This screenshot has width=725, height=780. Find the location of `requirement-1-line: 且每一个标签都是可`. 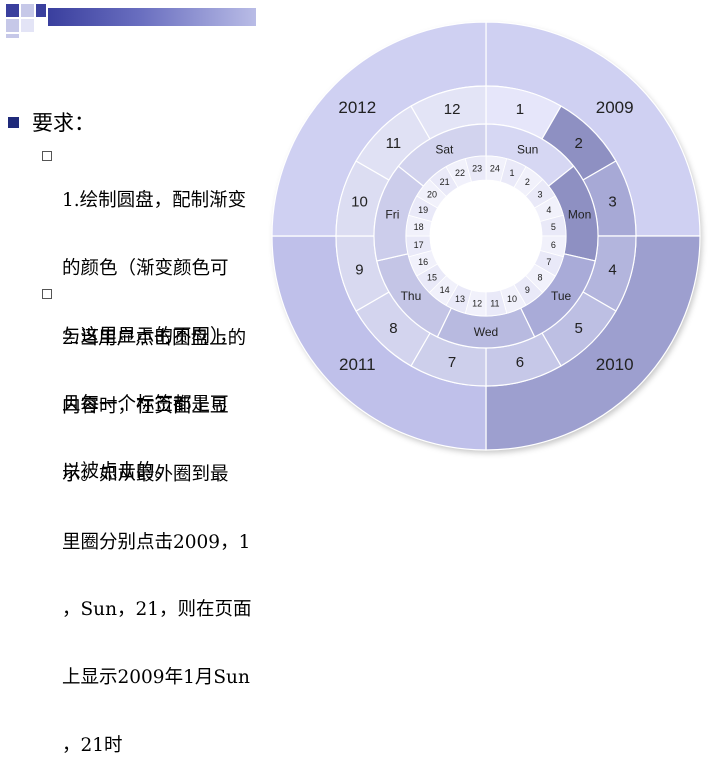

requirement-1-line: 且每一个标签都是可 is located at coordinates (145, 404).